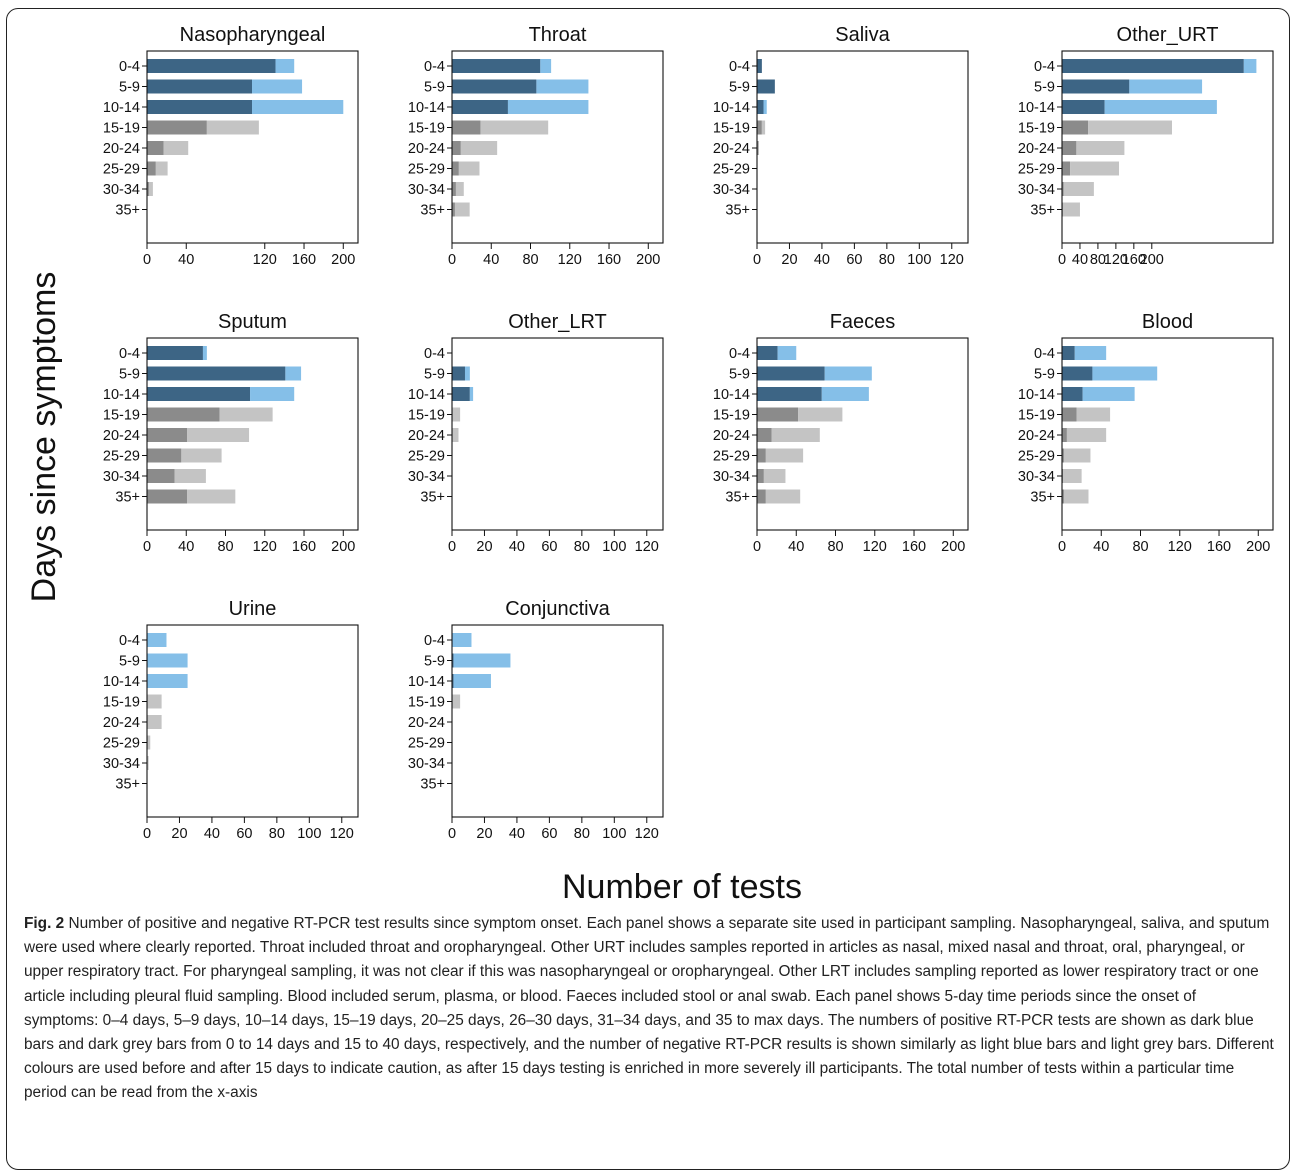  Describe the element at coordinates (252, 322) in the screenshot. I see `panel-title: Sputum` at that location.